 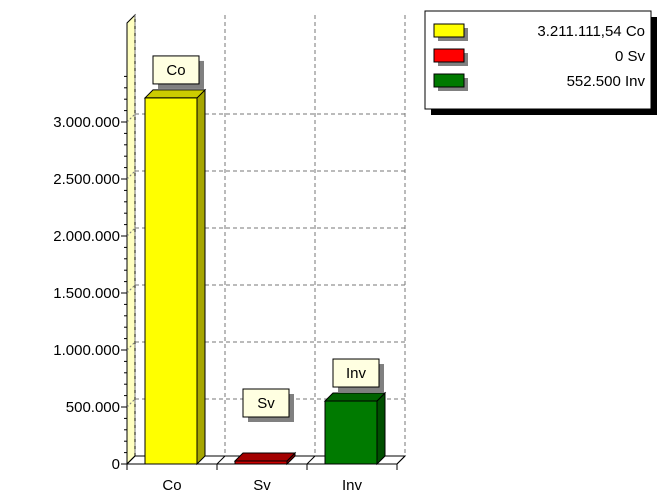 I want to click on legend-entry: 3.211.111,54 Co, so click(x=539, y=32).